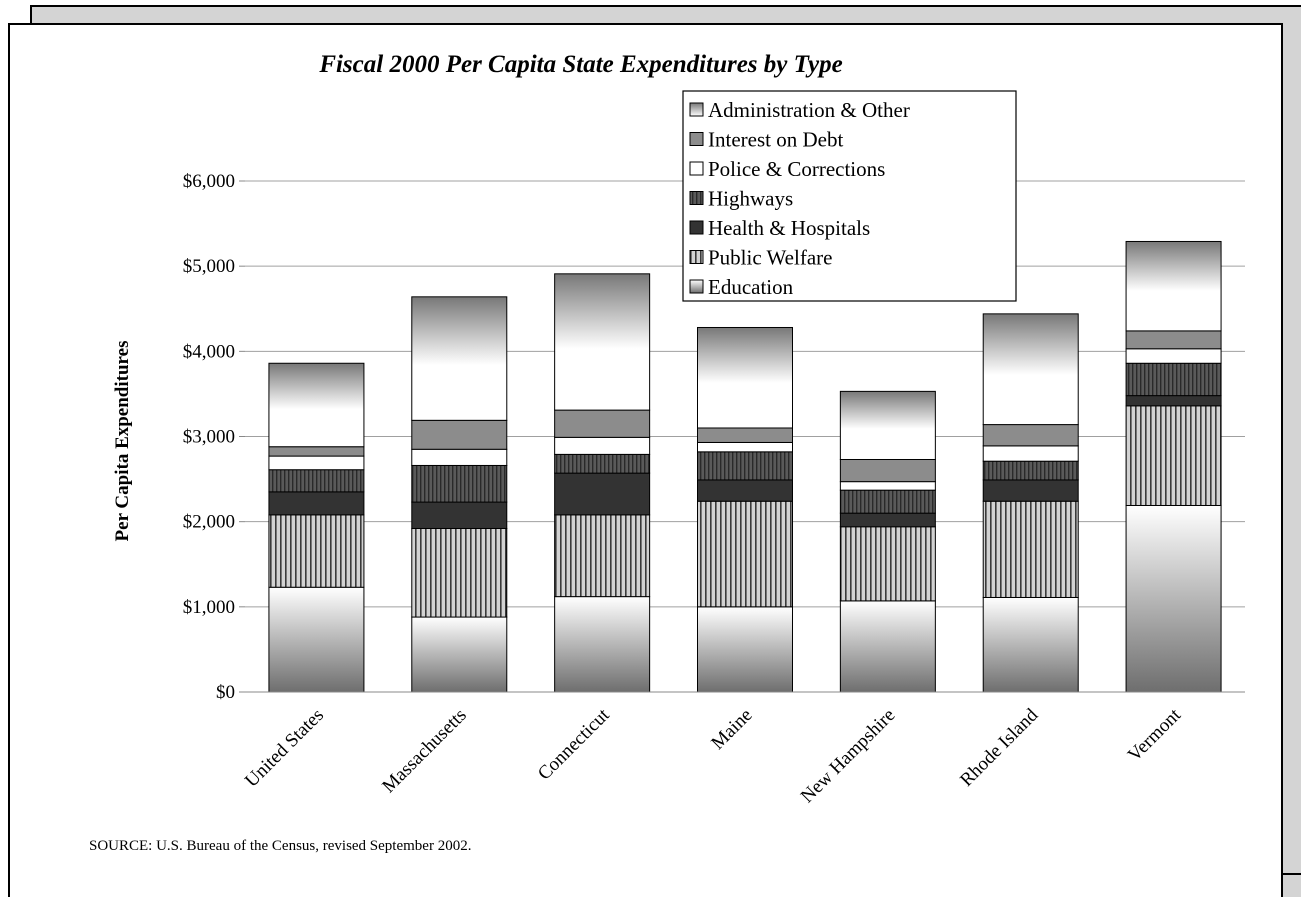 The height and width of the screenshot is (897, 1301). Describe the element at coordinates (848, 756) in the screenshot. I see `x-tick-label: New Hampshire` at that location.